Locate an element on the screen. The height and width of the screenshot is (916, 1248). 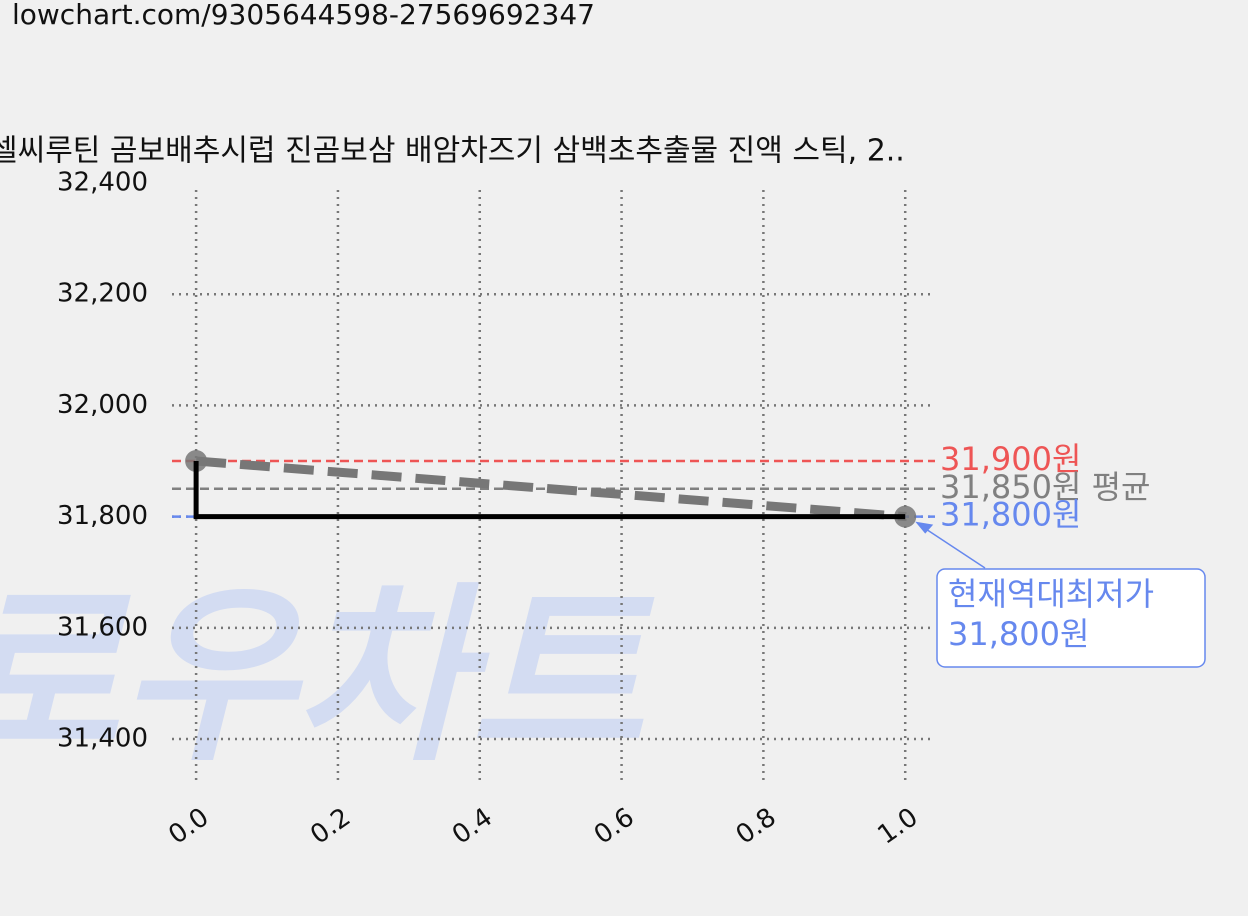
y-tick-label: 31,800 is located at coordinates (102, 516).